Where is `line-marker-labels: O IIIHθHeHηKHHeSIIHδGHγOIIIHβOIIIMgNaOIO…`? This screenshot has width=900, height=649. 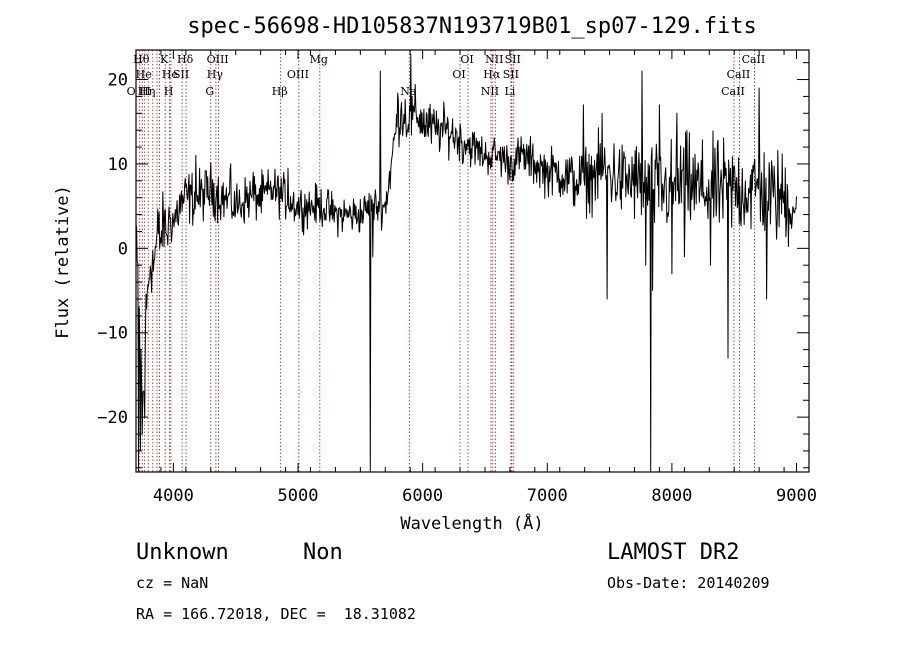 line-marker-labels: O IIIHθHeHηKHHeSIIHδGHγOIIIHβOIIIMgNaOIO… is located at coordinates (446, 75).